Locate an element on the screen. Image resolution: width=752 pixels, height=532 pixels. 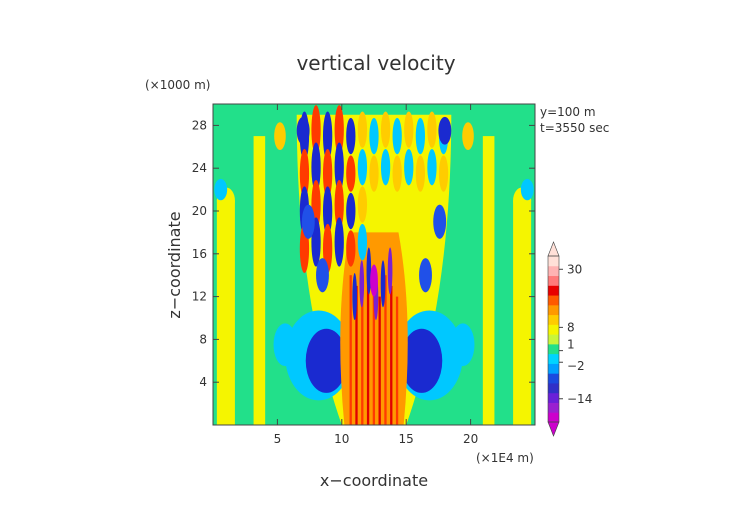
colorbar-tick-label: 8 is located at coordinates (571, 327).